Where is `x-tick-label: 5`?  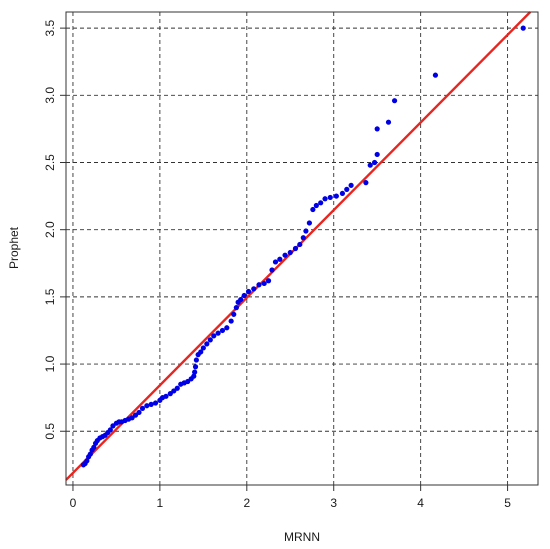
x-tick-label: 5 is located at coordinates (507, 503).